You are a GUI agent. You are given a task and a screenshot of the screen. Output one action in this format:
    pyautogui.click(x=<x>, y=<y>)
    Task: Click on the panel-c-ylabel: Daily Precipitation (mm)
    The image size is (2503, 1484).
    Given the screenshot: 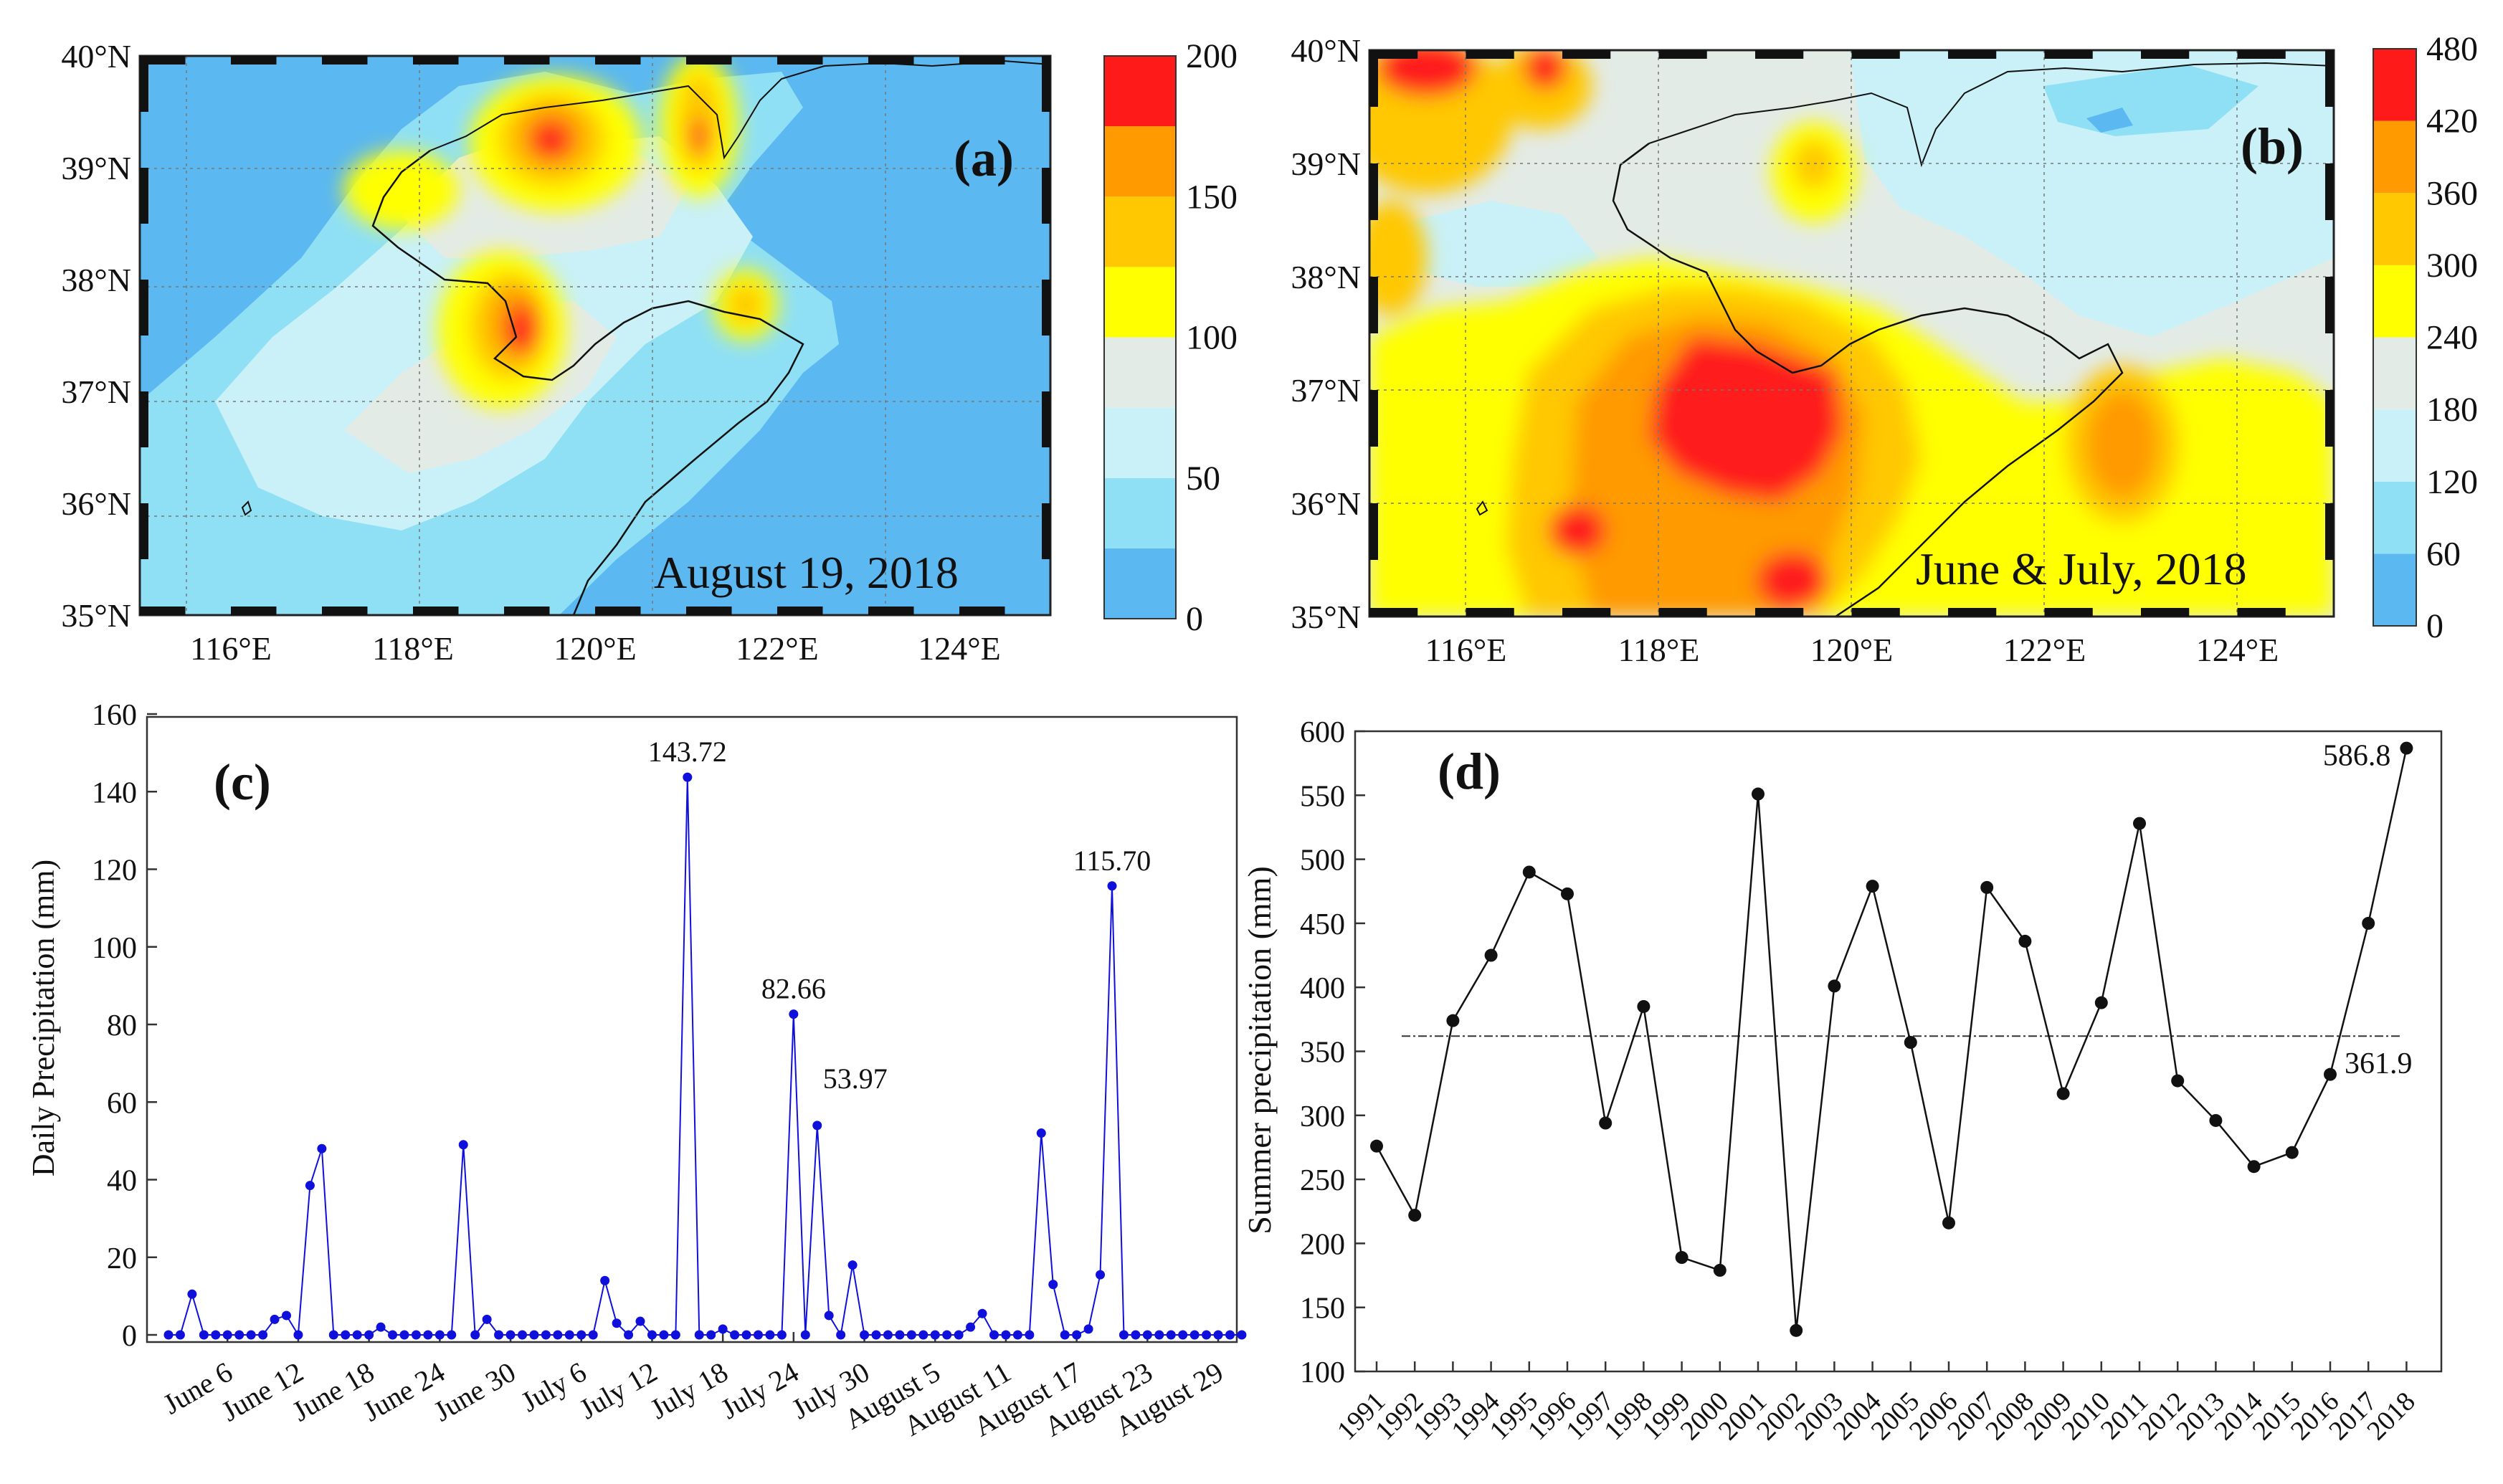 What is the action you would take?
    pyautogui.click(x=43, y=1018)
    